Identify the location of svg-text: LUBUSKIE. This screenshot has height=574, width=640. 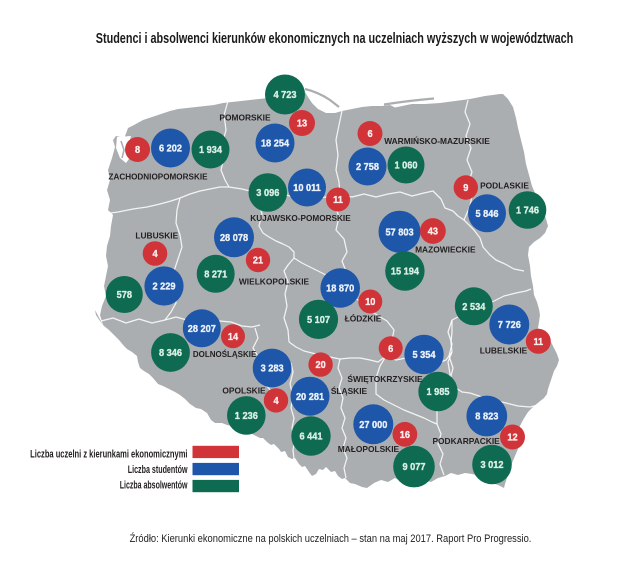
(156, 236).